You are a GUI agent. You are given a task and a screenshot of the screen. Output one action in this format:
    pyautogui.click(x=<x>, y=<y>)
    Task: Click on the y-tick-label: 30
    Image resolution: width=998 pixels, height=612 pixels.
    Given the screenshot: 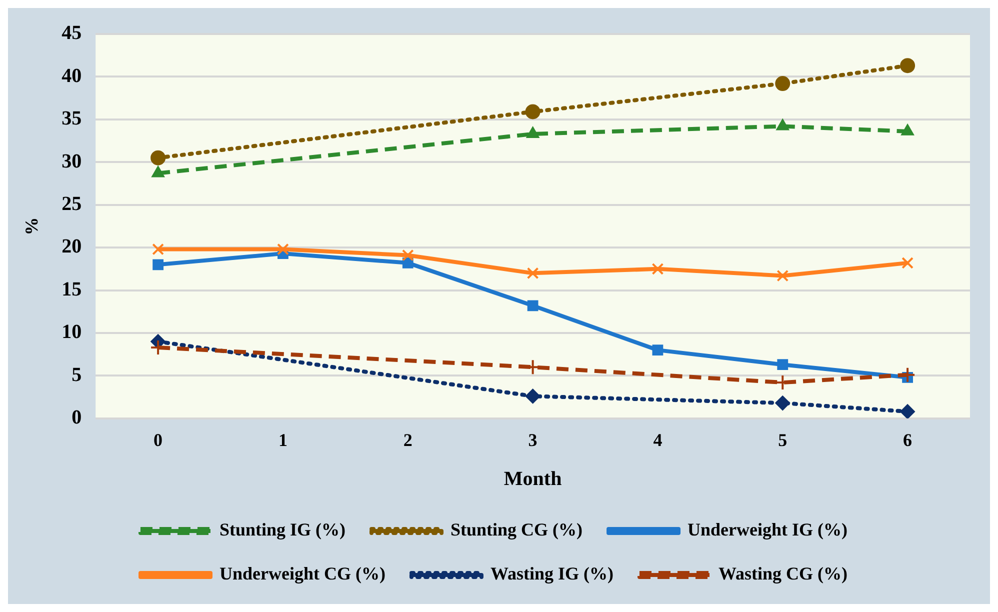 What is the action you would take?
    pyautogui.click(x=72, y=161)
    